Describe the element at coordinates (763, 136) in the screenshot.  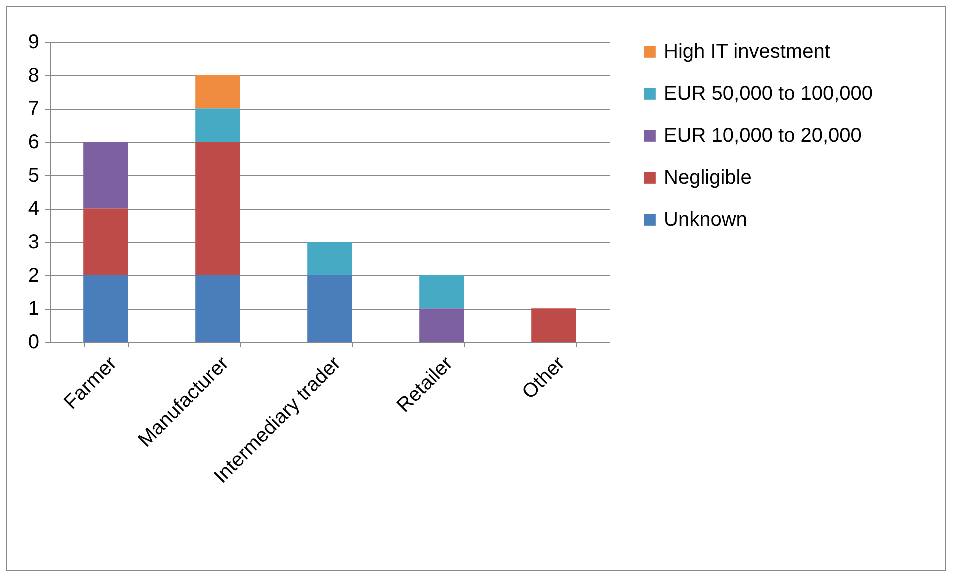
I see `legend-label: EUR 10,000 to 20,000` at that location.